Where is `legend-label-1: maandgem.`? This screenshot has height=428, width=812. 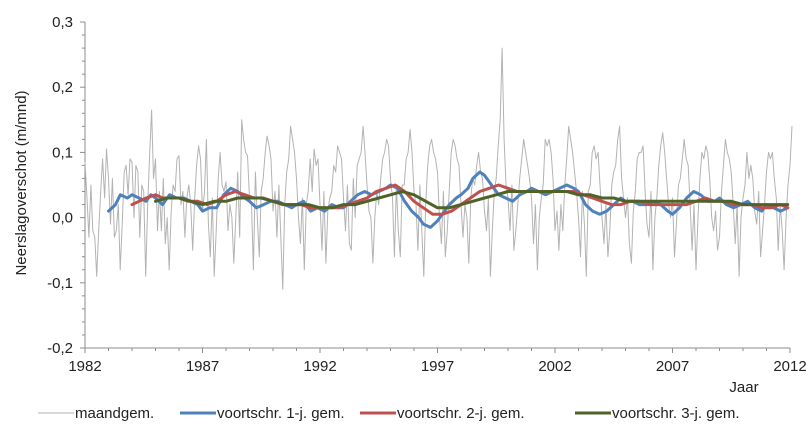
legend-label-1: maandgem. is located at coordinates (114, 413).